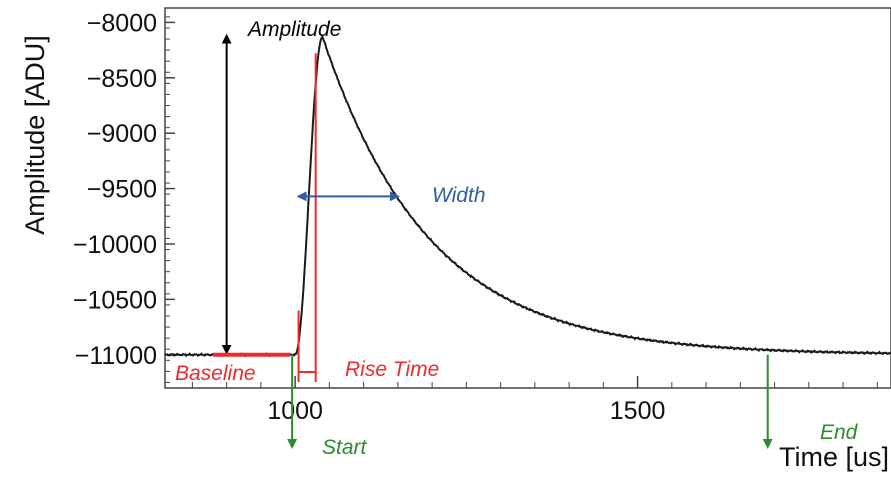 The image size is (891, 477). I want to click on width-label: Width, so click(459, 195).